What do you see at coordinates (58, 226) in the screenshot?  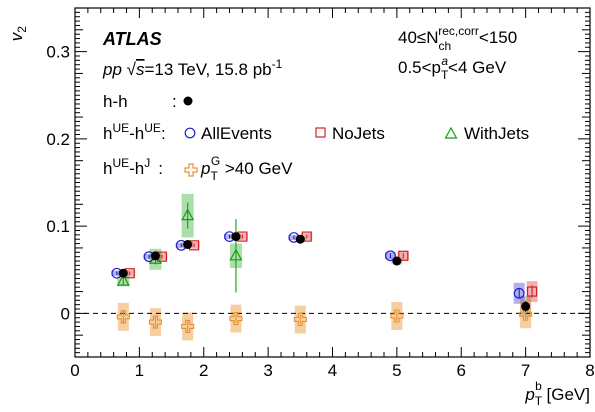 I see `y-tick-label-1: 0.1` at bounding box center [58, 226].